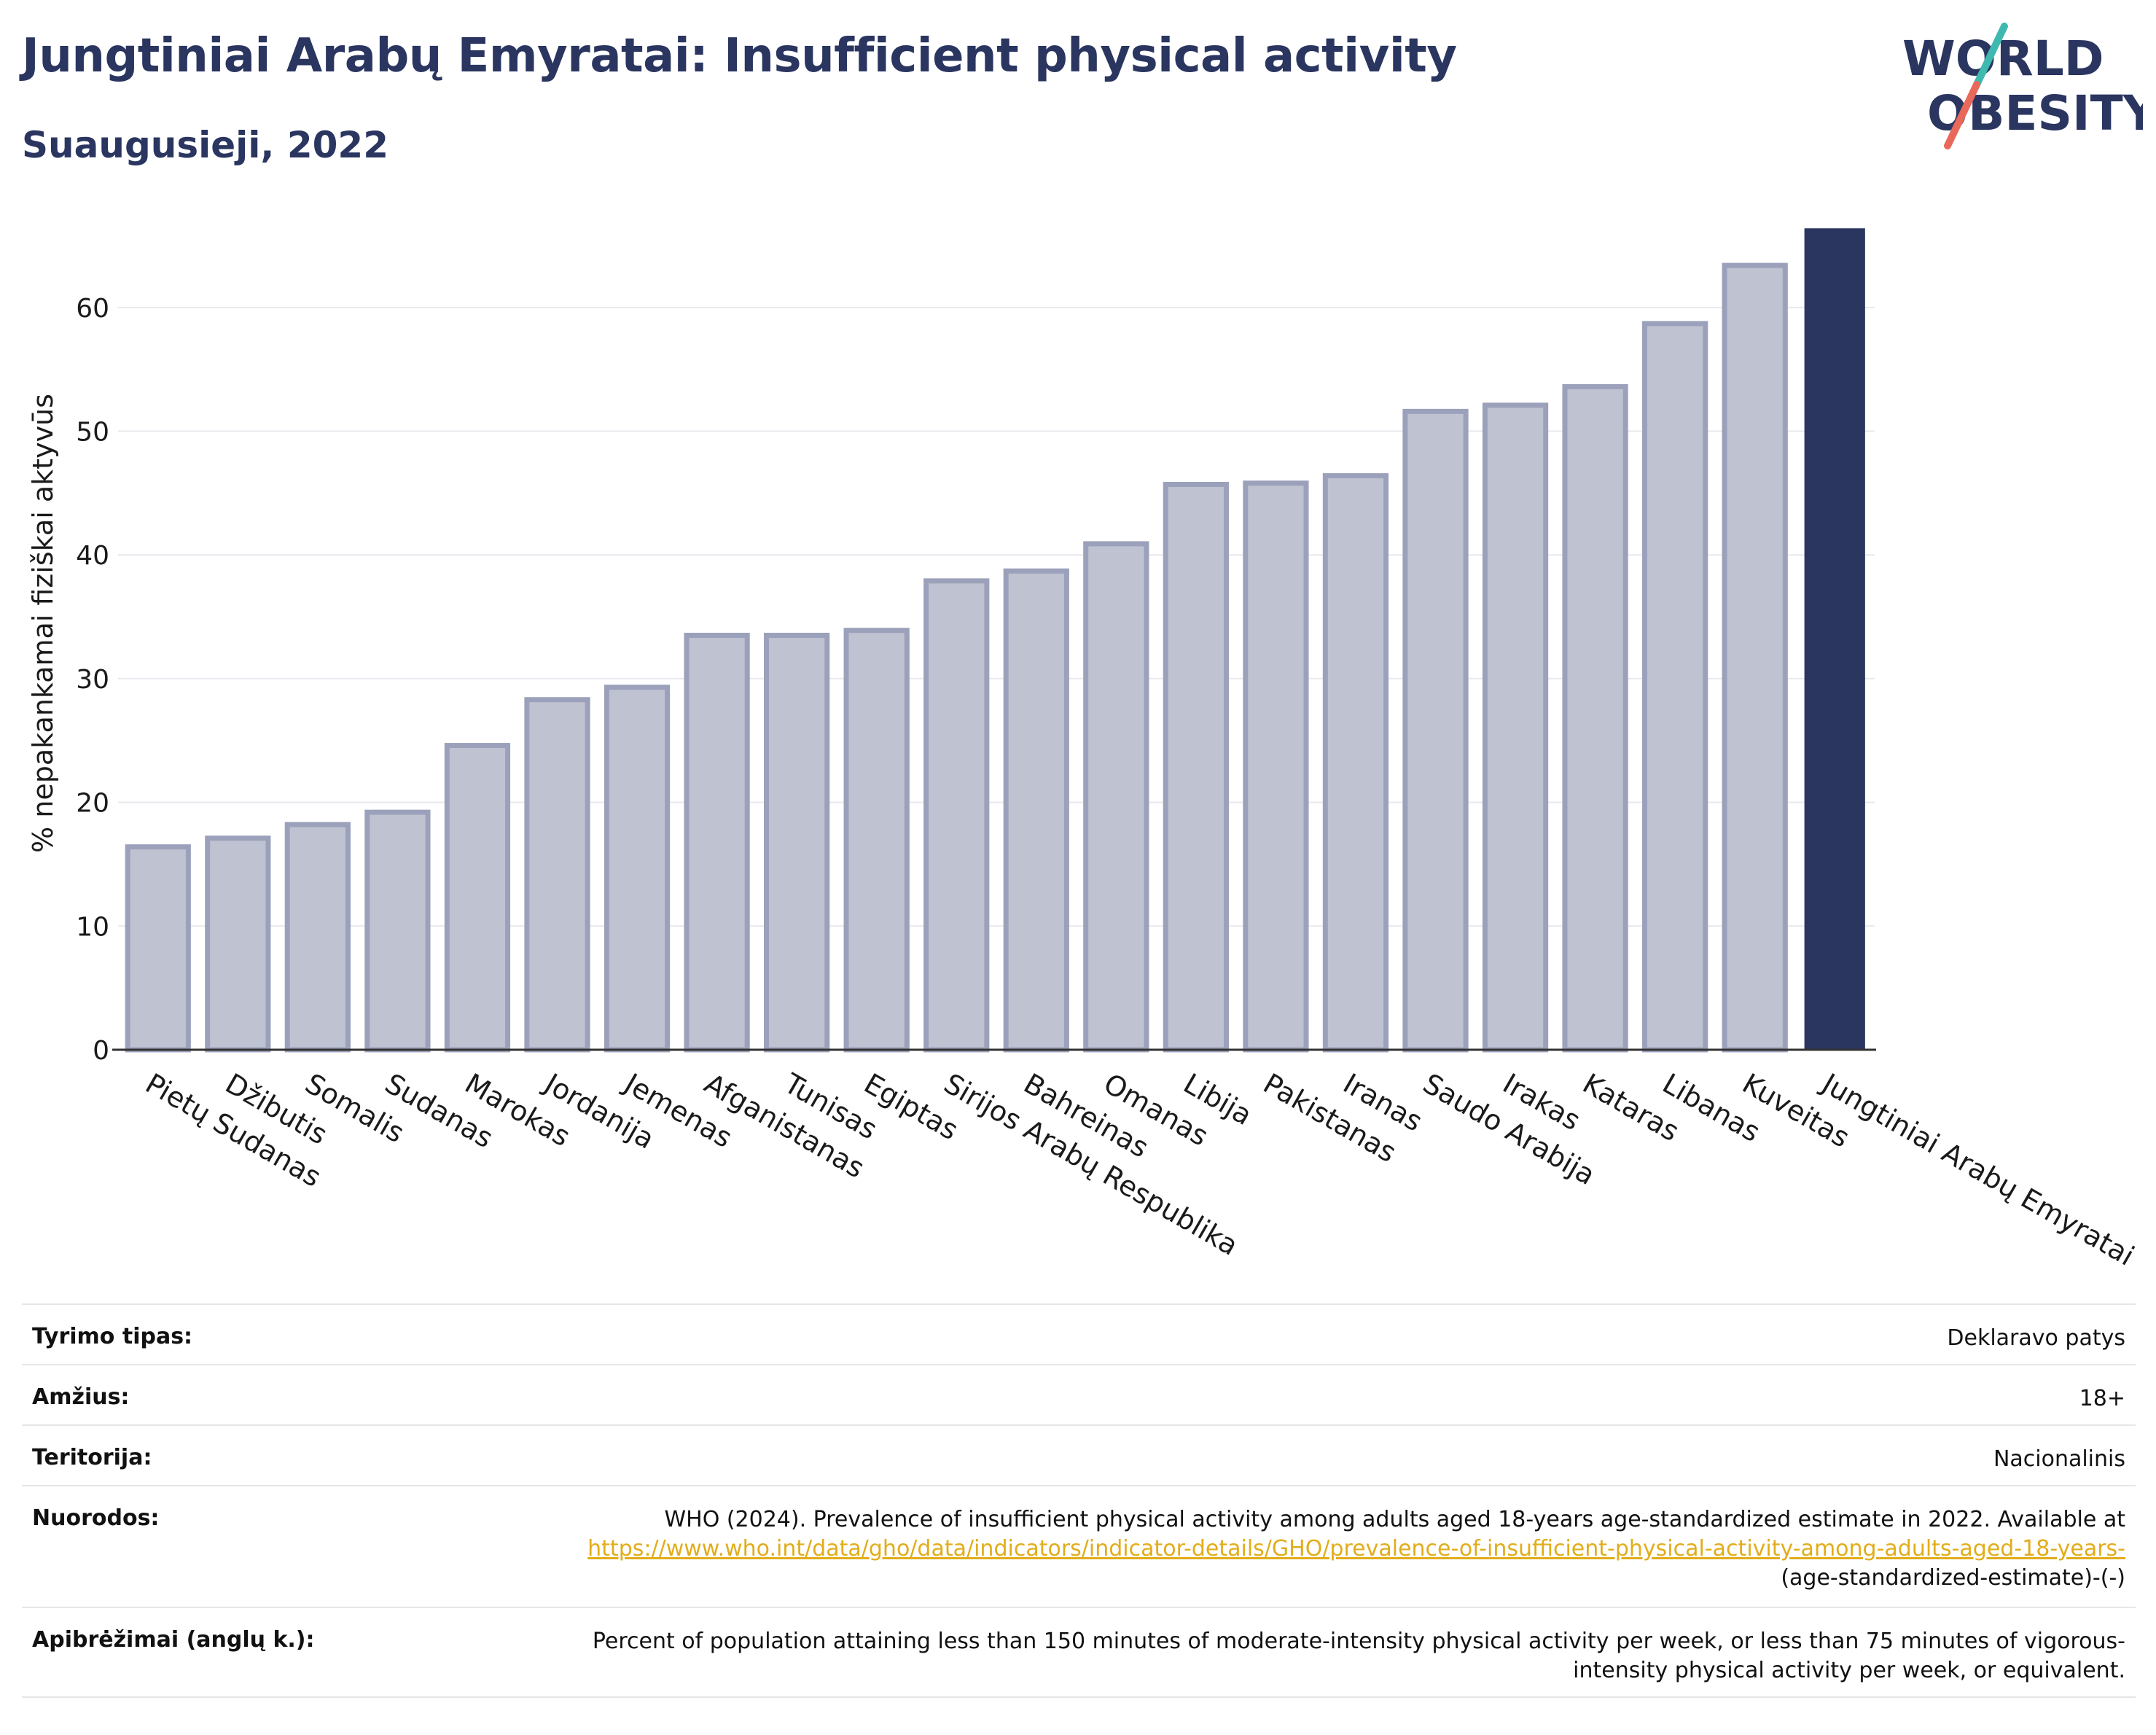  Describe the element at coordinates (2059, 1459) in the screenshot. I see `meta-value: Nacionalinis` at that location.